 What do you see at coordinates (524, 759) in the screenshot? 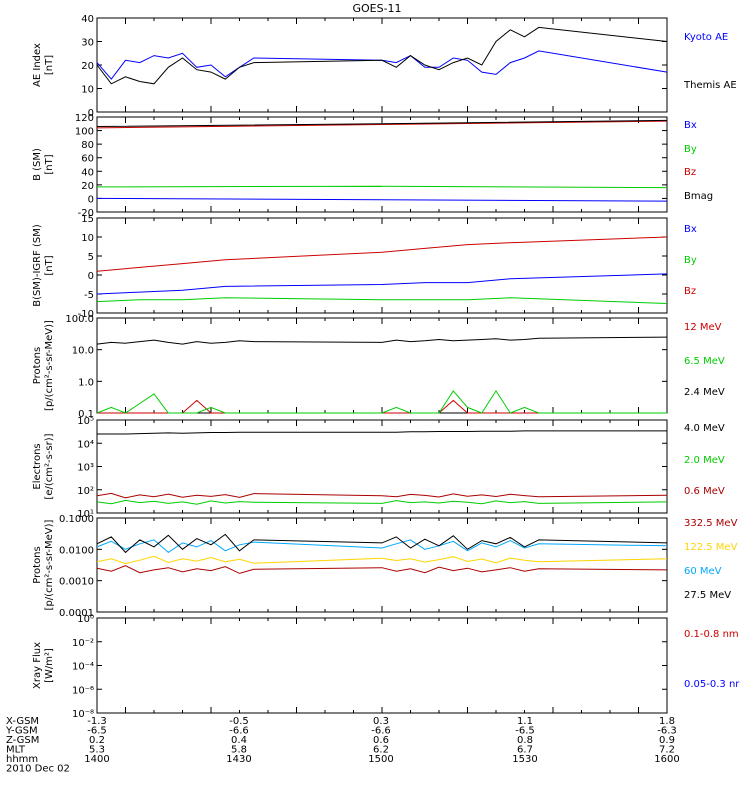
I see `orbit-value: 1530` at bounding box center [524, 759].